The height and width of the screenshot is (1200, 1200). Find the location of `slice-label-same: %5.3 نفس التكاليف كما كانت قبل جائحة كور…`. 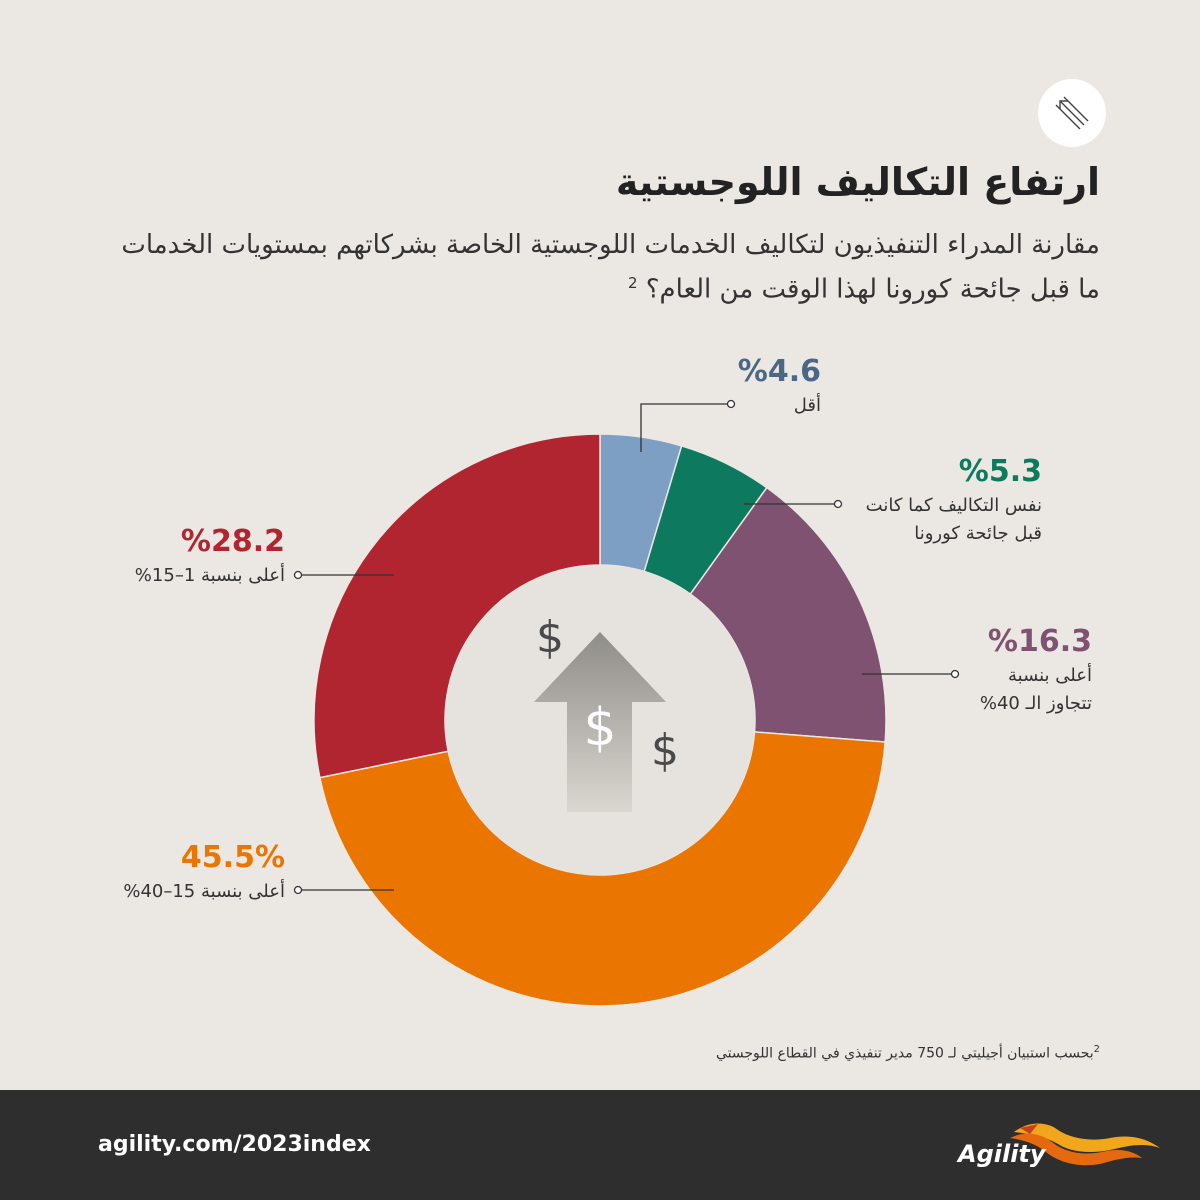

slice-label-same: %5.3 نفس التكاليف كما كانت قبل جائحة كور… is located at coordinates (892, 500).